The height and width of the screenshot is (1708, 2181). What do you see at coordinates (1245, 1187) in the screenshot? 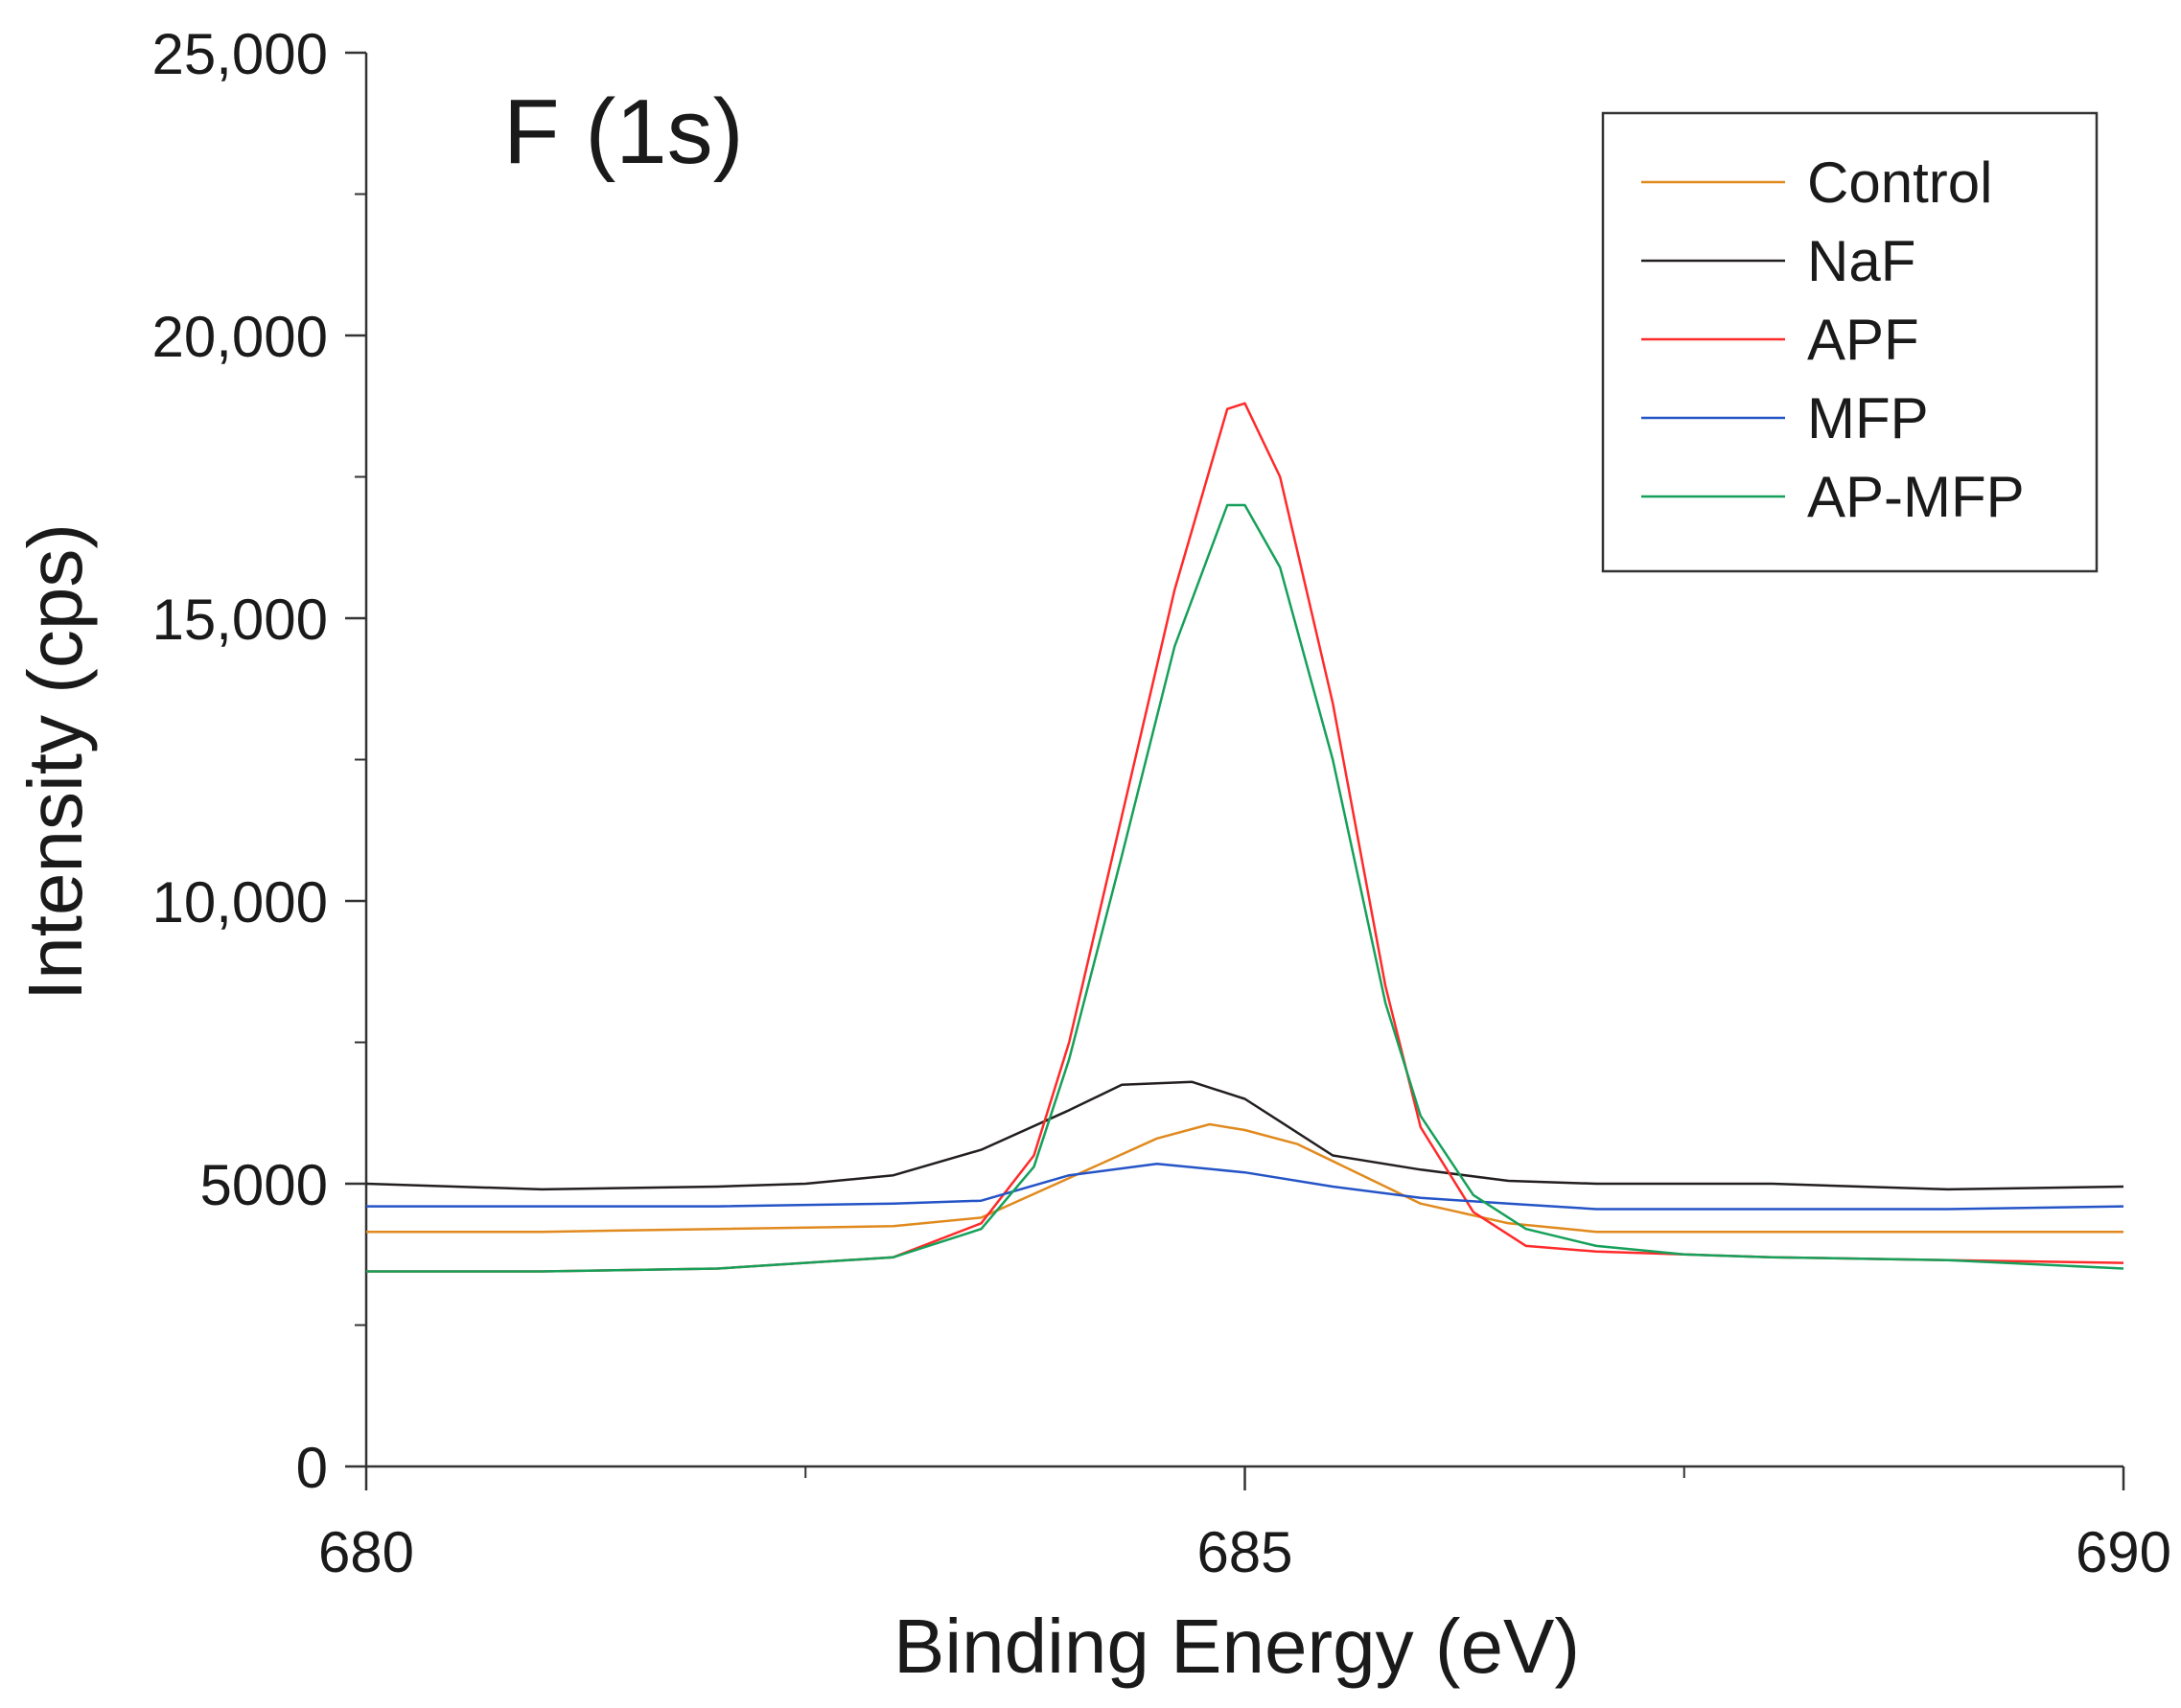
I see `series-line-mfp` at bounding box center [1245, 1187].